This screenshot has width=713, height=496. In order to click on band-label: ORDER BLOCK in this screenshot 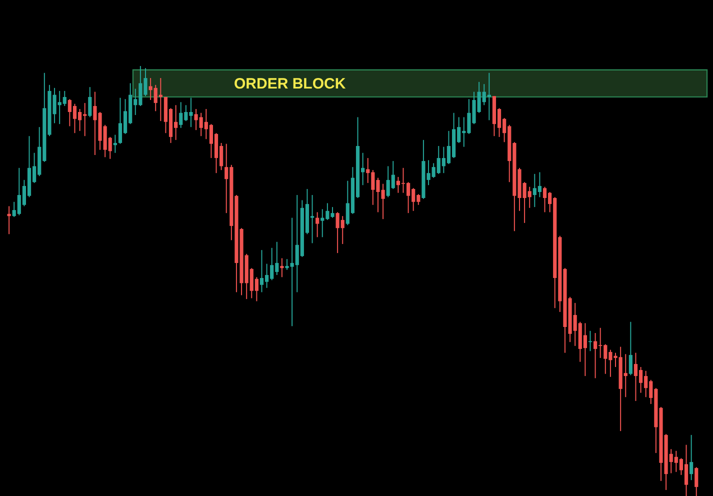, I will do `click(290, 83)`.